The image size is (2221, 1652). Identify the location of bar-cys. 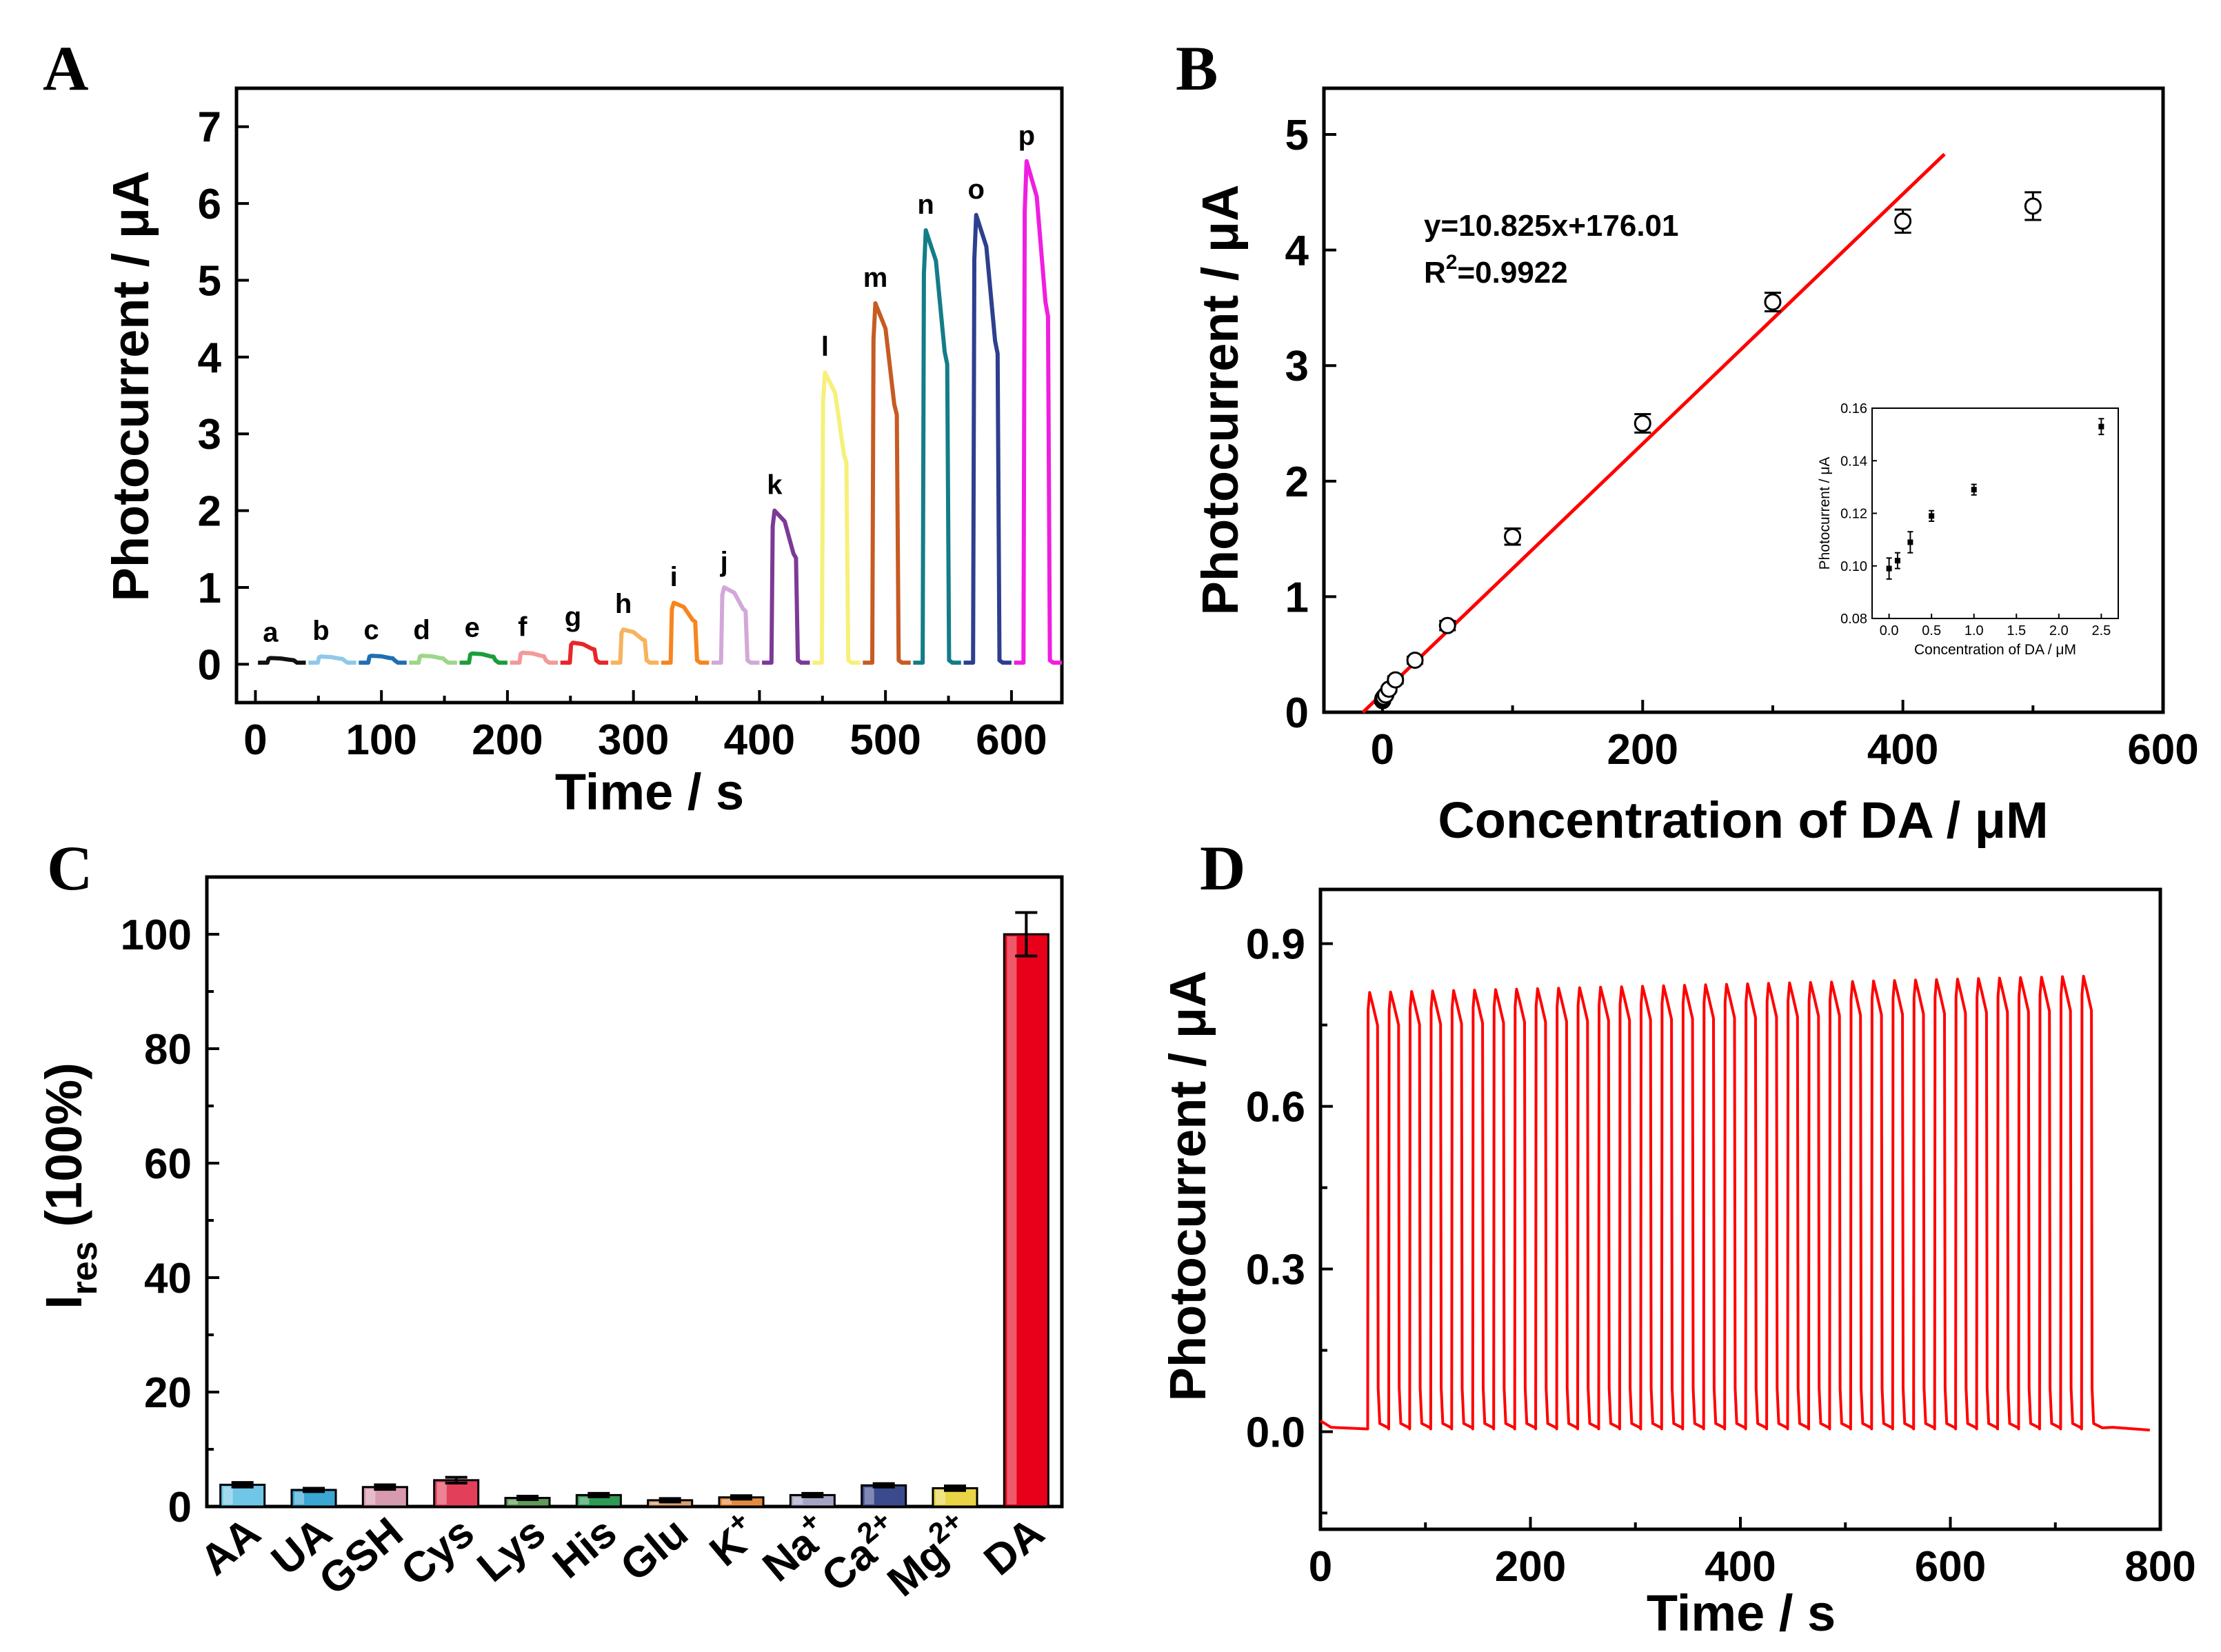
(456, 1494).